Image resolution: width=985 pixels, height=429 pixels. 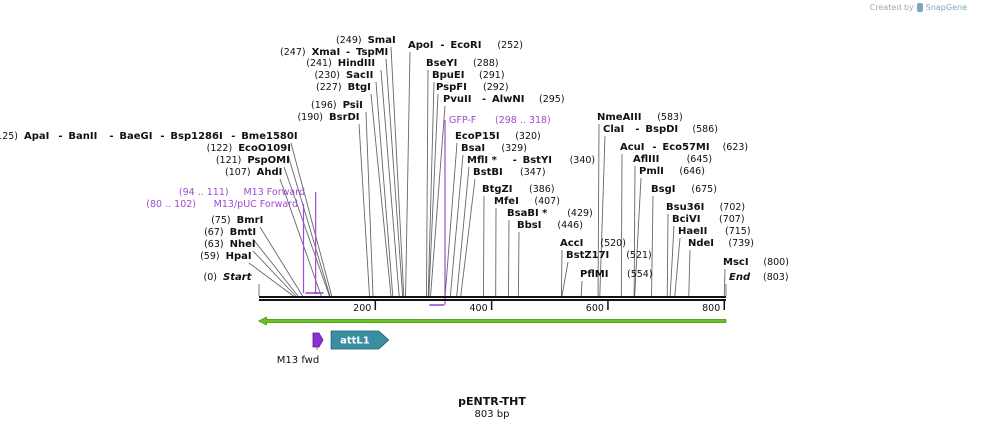 I want to click on cut-site-pflmi: PflMI (554), so click(x=616, y=274).